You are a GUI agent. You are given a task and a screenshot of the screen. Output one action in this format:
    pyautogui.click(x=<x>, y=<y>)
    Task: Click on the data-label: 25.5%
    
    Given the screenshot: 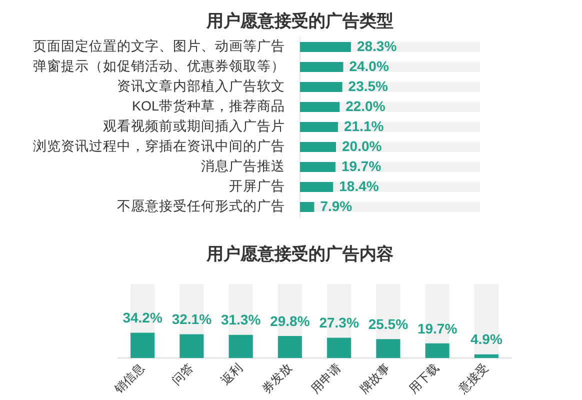 What is the action you would take?
    pyautogui.click(x=388, y=324)
    